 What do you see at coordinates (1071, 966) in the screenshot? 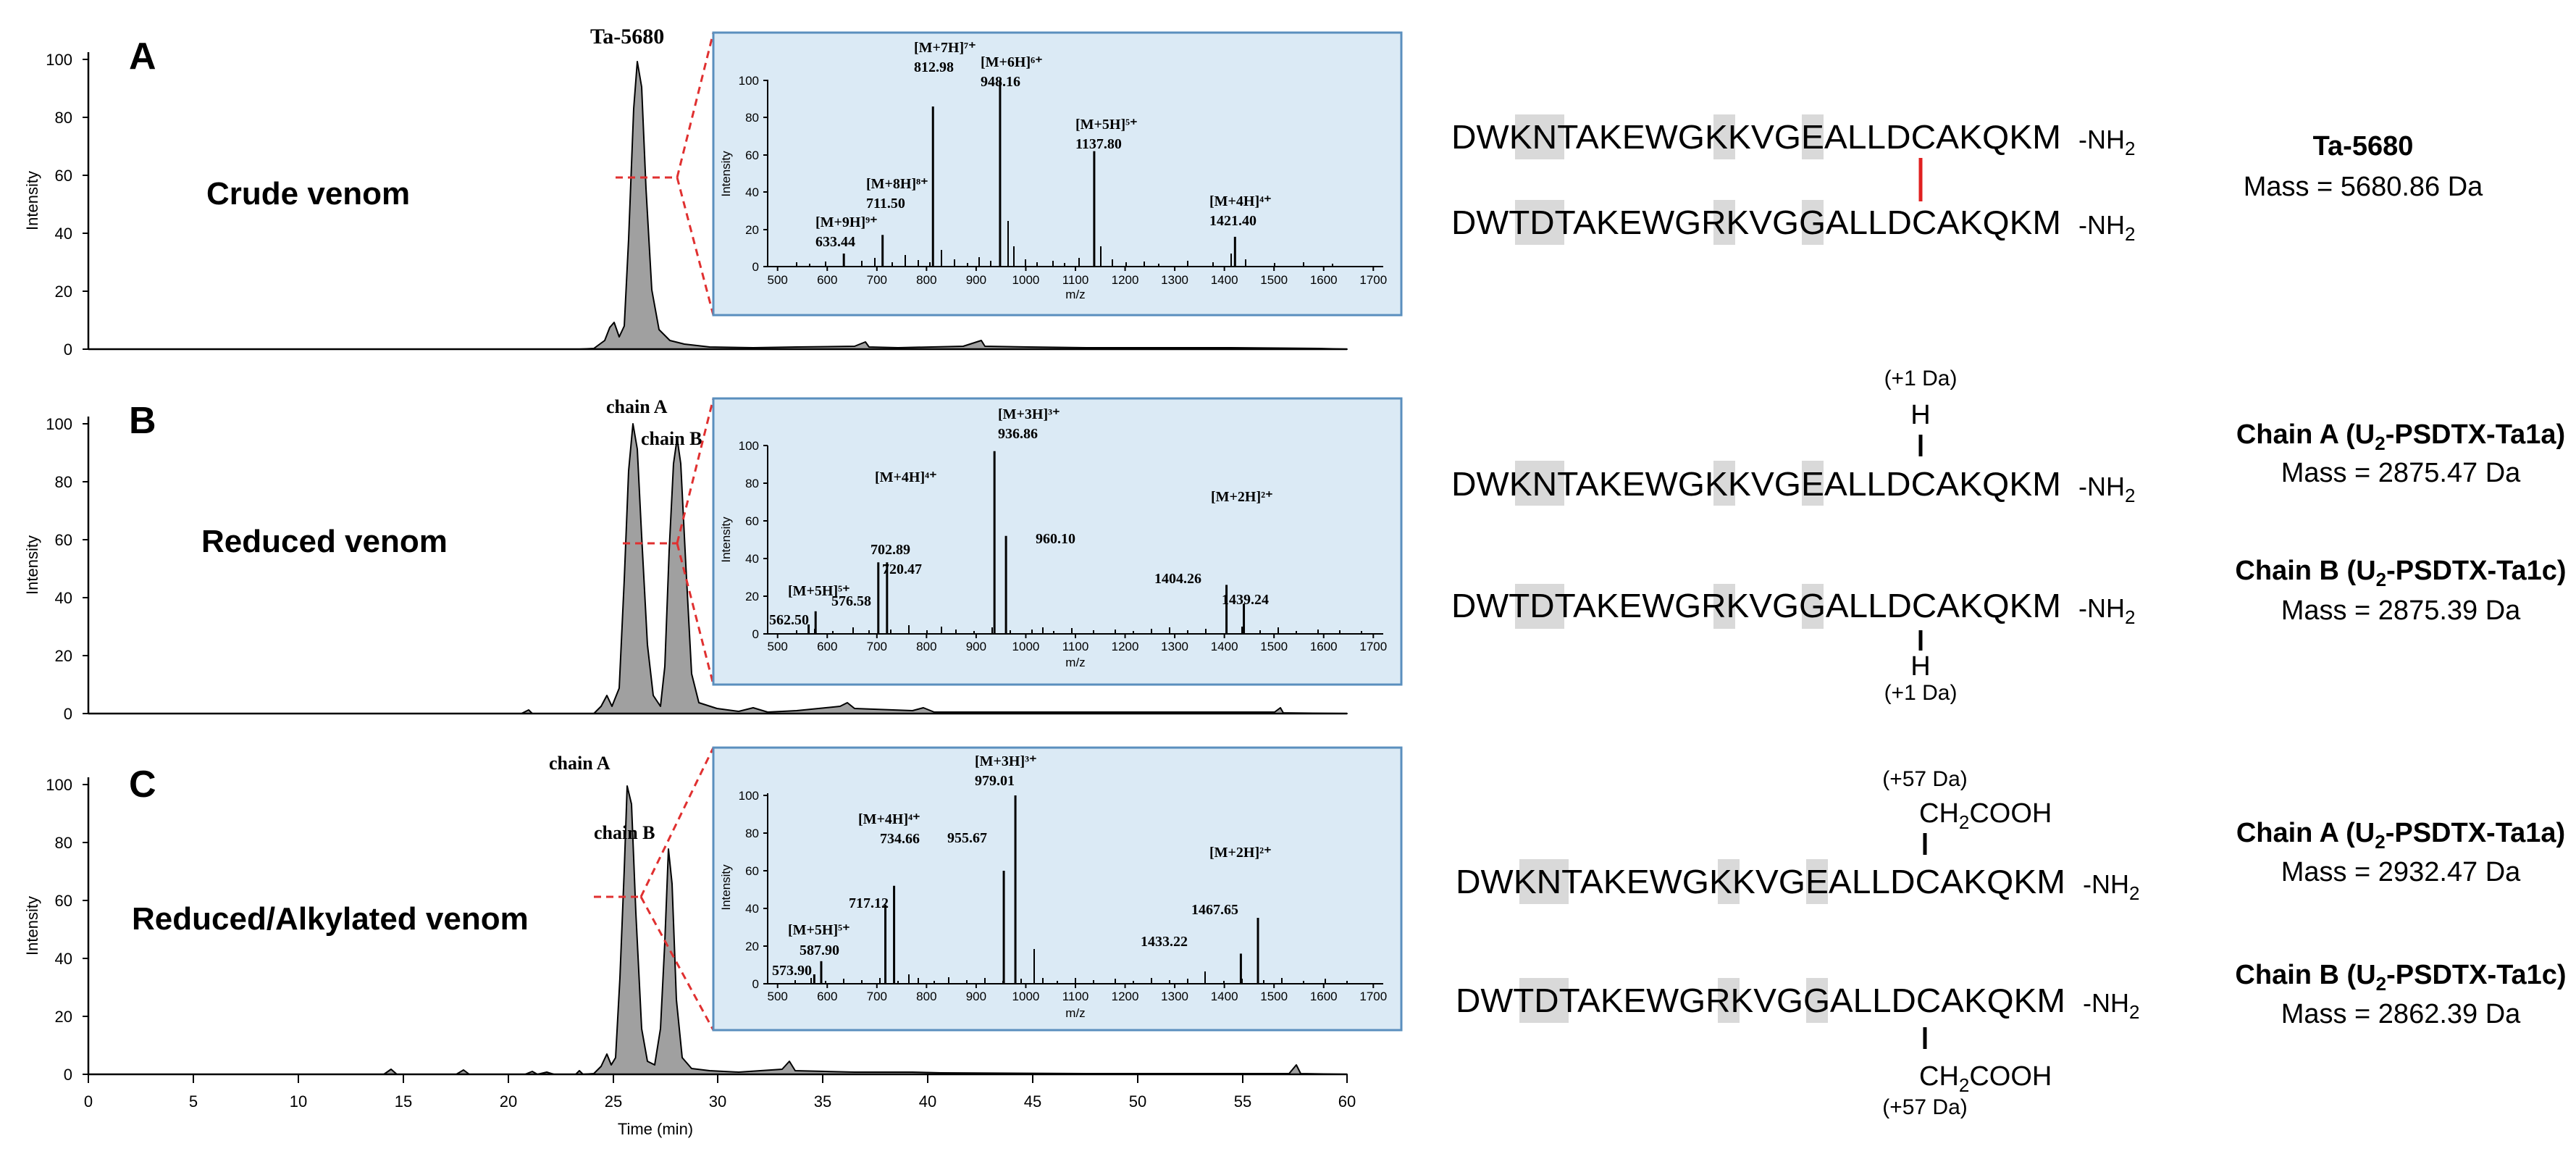
I see `spectrum-noise` at bounding box center [1071, 966].